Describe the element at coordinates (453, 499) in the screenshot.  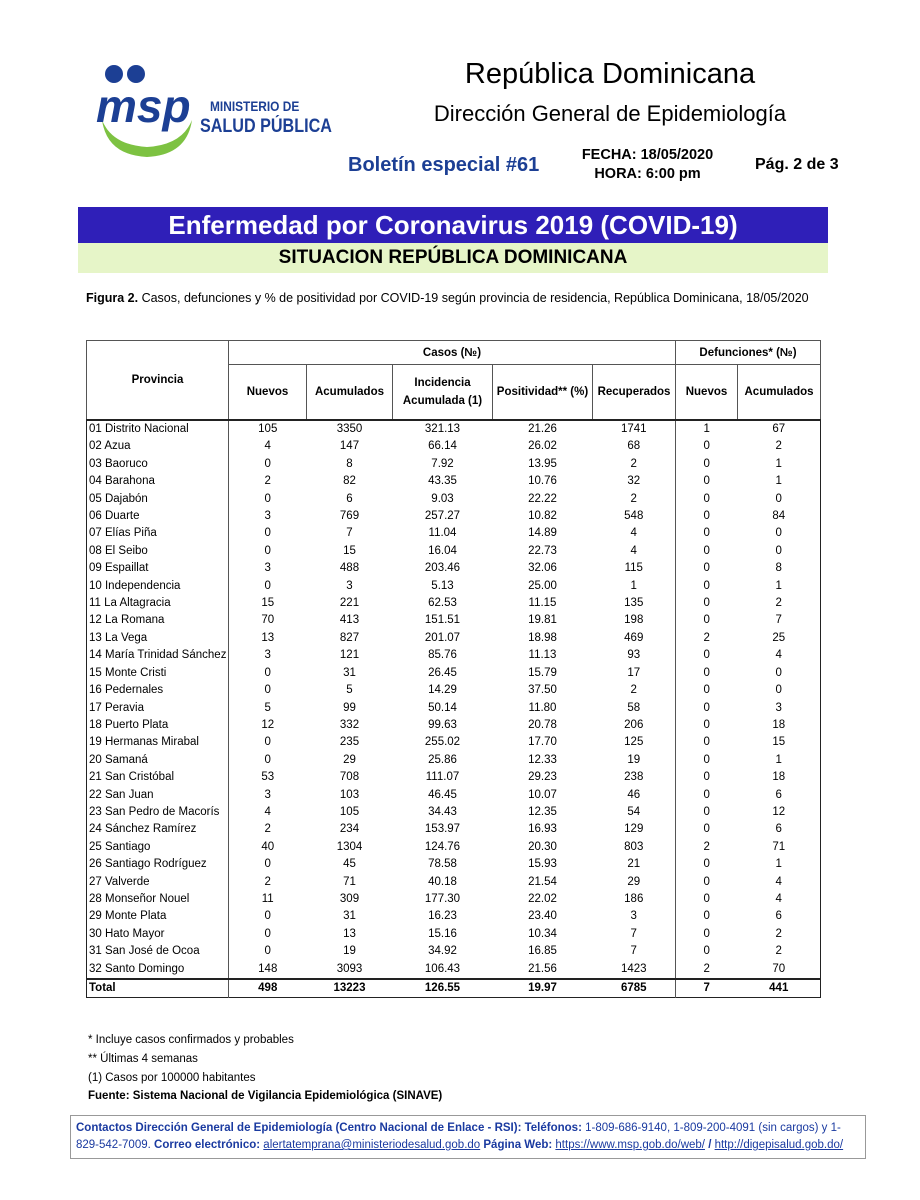
I see `table-row: 05 Dajabón 0 6 9.03 22.22 2 0 0` at that location.